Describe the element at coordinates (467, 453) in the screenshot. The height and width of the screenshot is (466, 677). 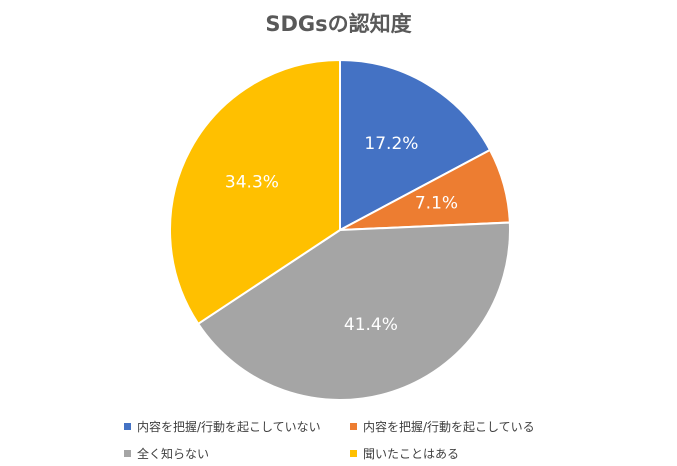
I see `legend-item-3: 聞いたことはある` at that location.